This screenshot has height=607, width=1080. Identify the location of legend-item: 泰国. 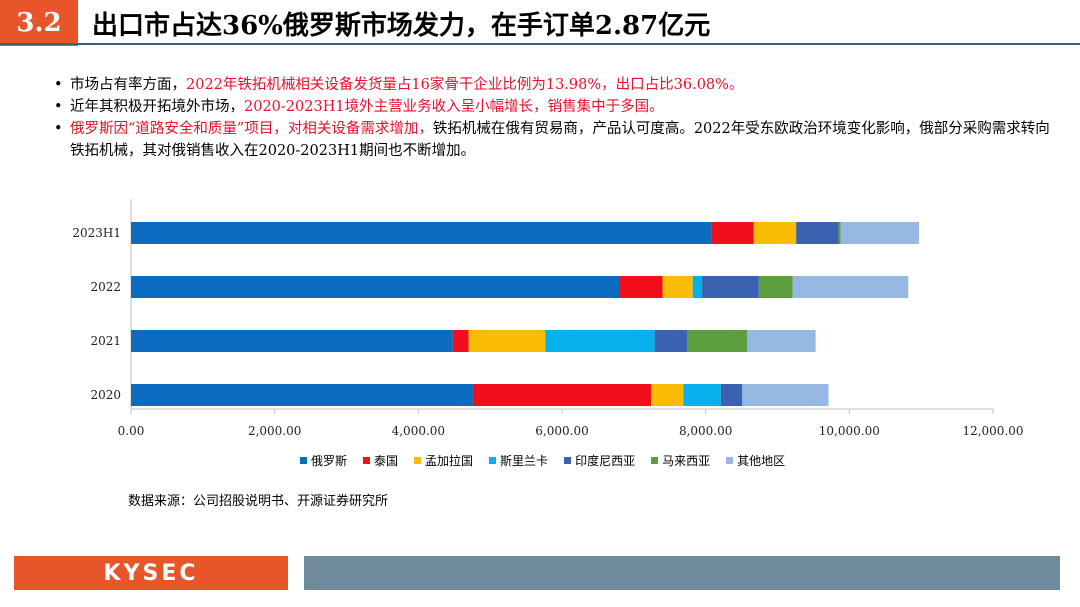
(380, 460).